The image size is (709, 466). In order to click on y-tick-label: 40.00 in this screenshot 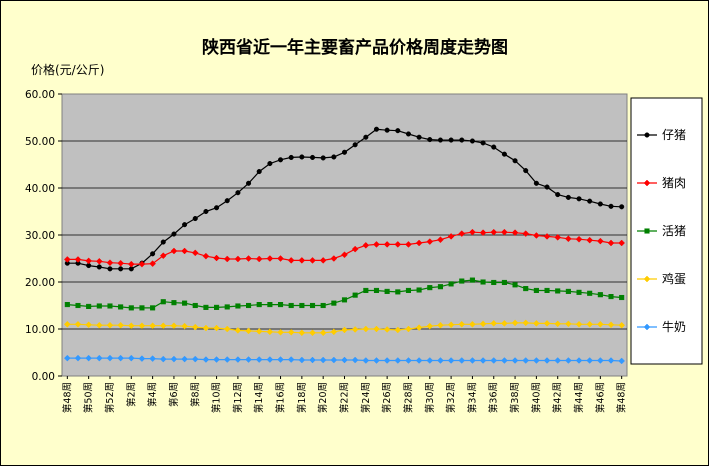, I will do `click(40, 189)`.